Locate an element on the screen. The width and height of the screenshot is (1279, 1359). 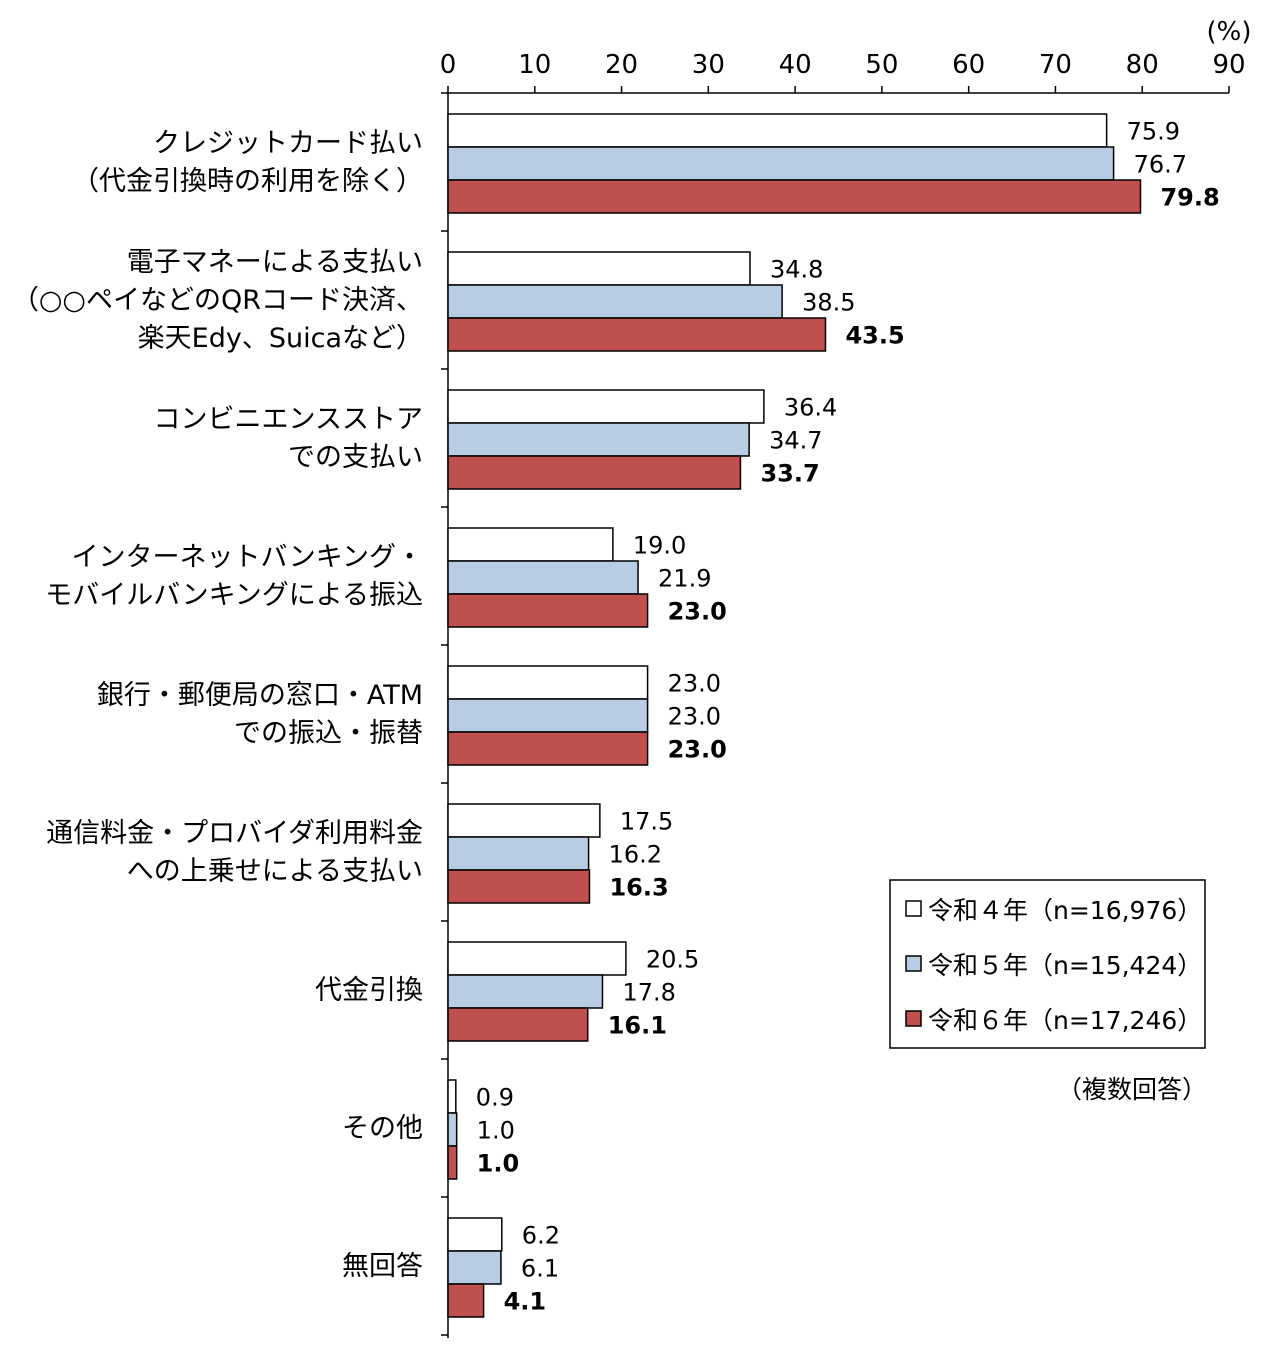
note-label: （複数回答） is located at coordinates (1132, 1089).